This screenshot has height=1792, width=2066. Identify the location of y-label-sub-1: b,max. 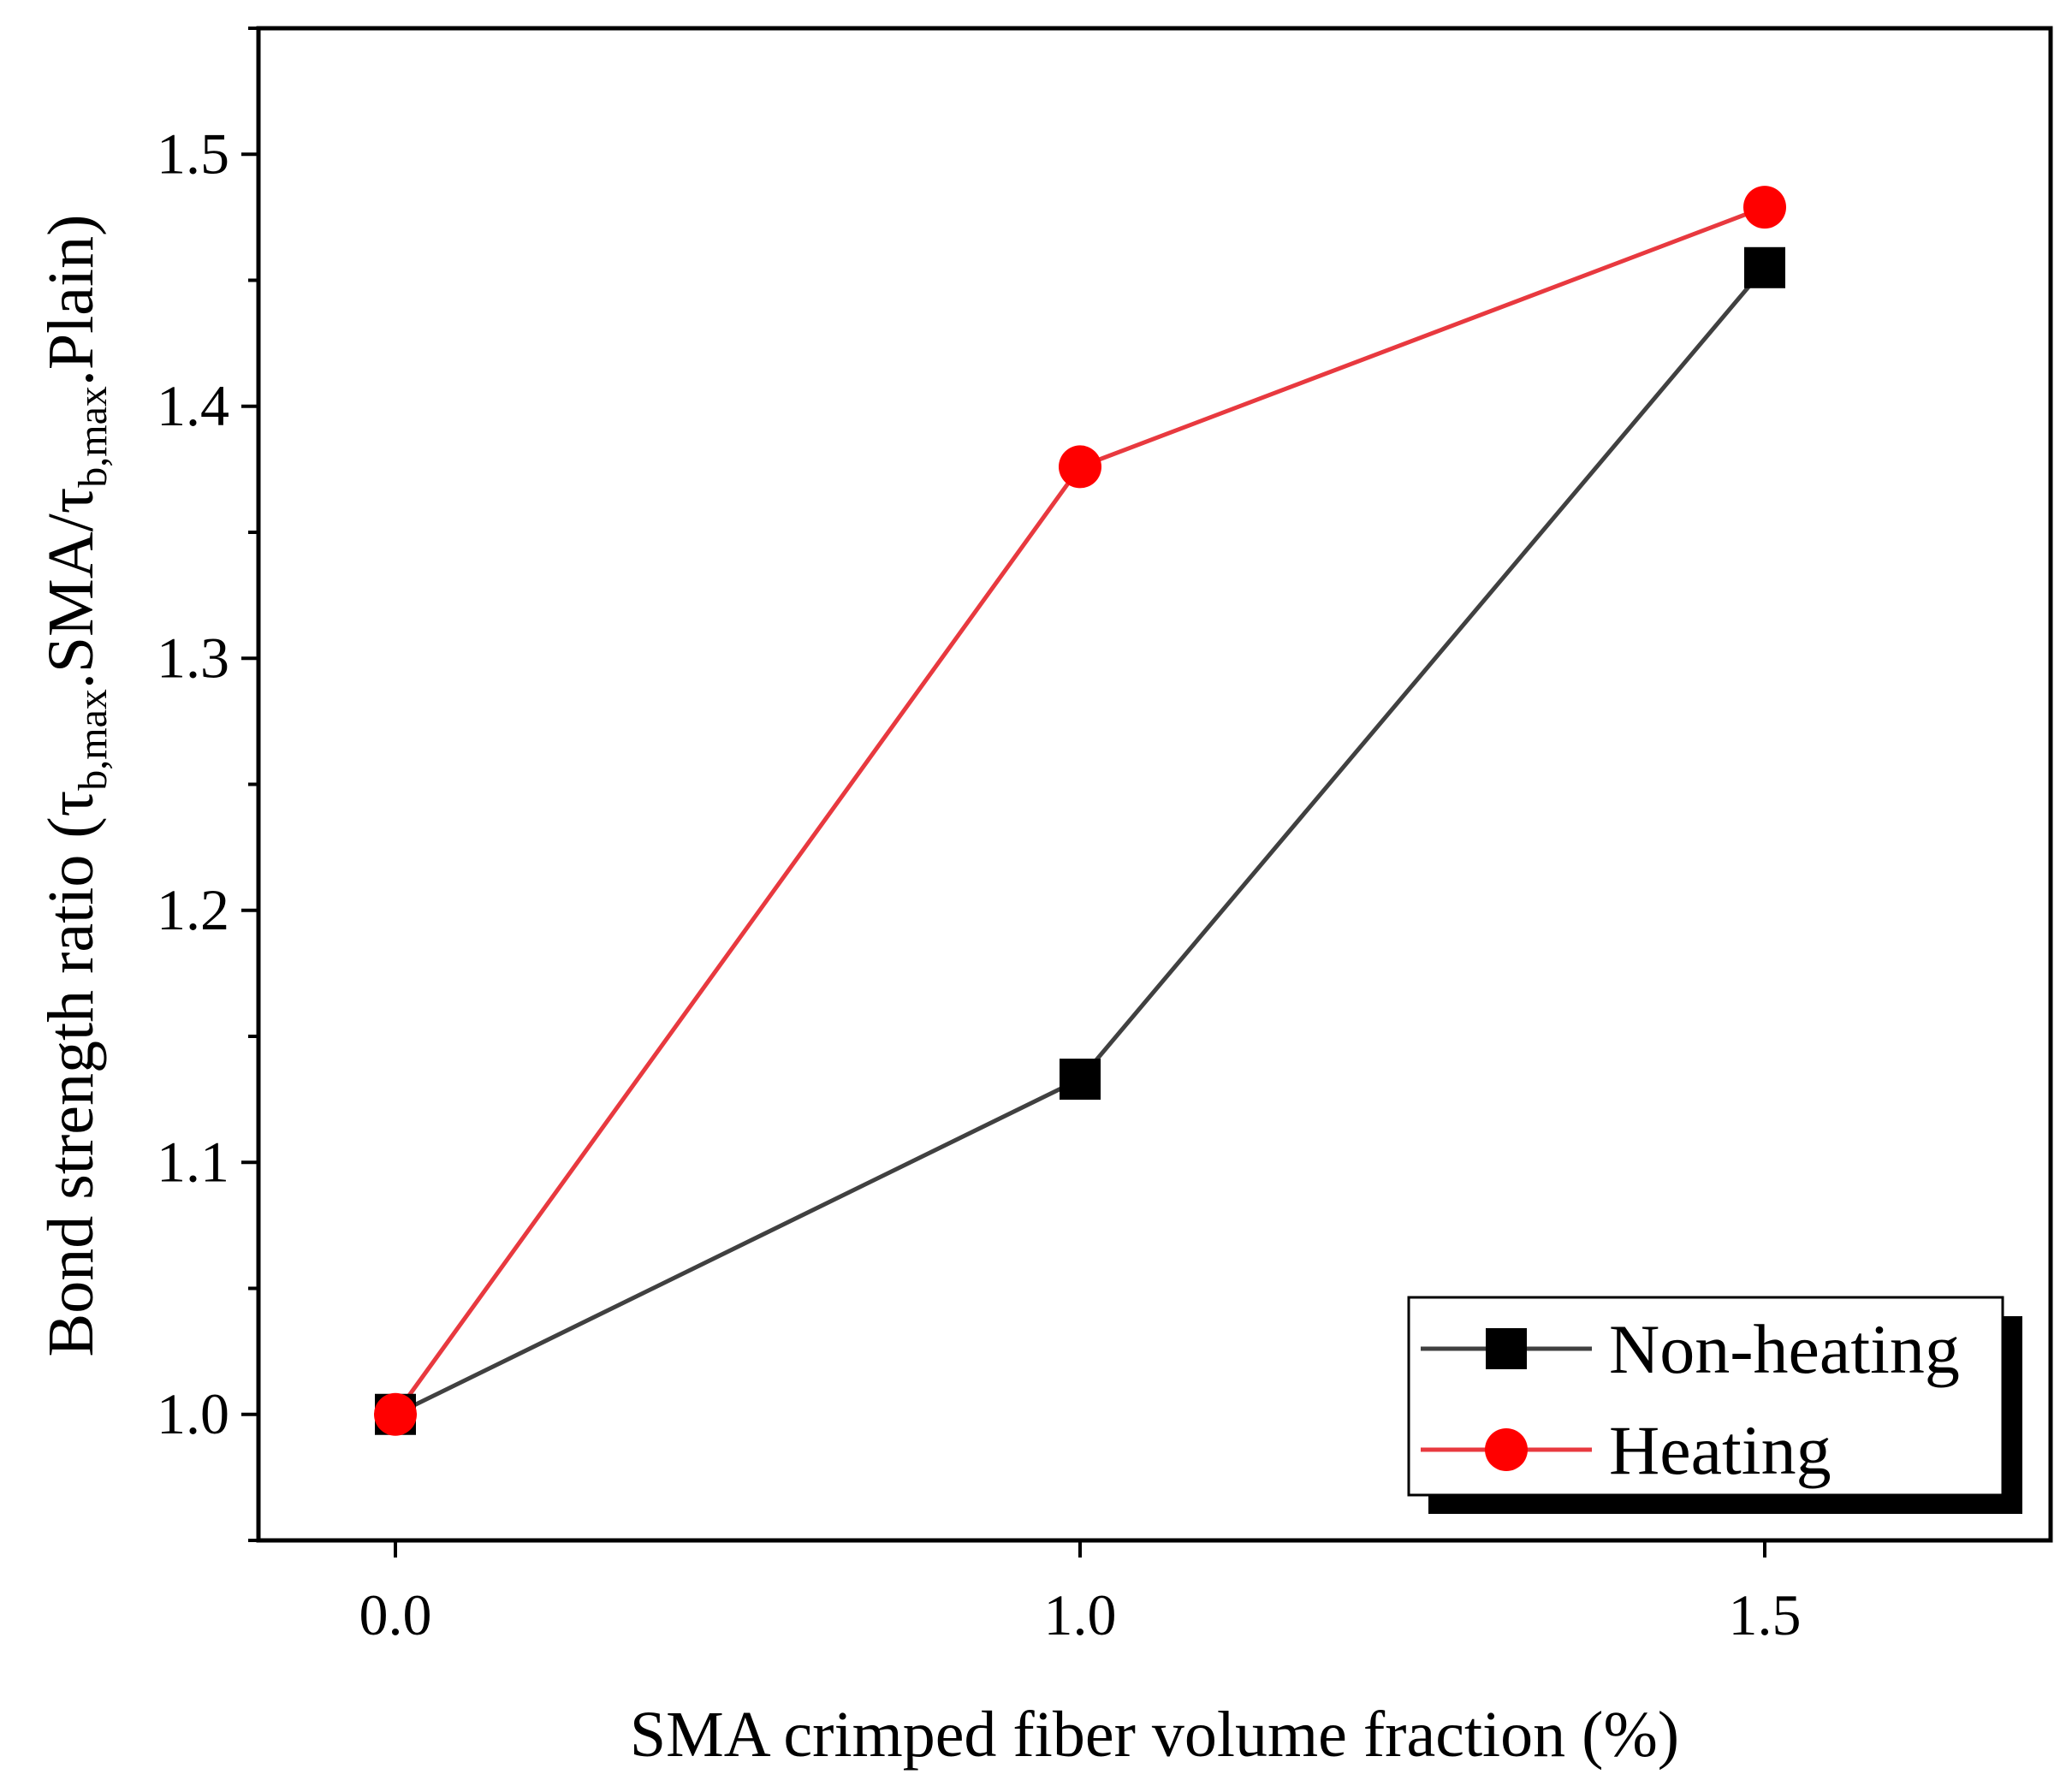
(93, 740).